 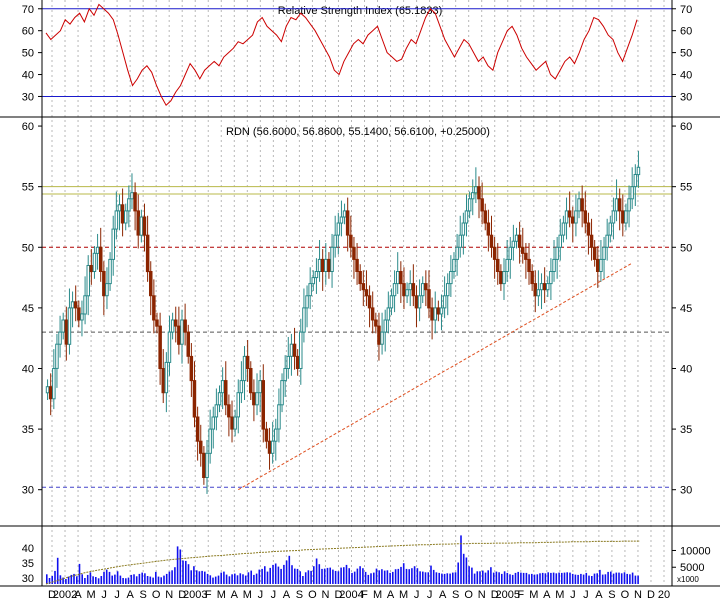 What do you see at coordinates (686, 76) in the screenshot?
I see `rsi-tick-label-right: 40` at bounding box center [686, 76].